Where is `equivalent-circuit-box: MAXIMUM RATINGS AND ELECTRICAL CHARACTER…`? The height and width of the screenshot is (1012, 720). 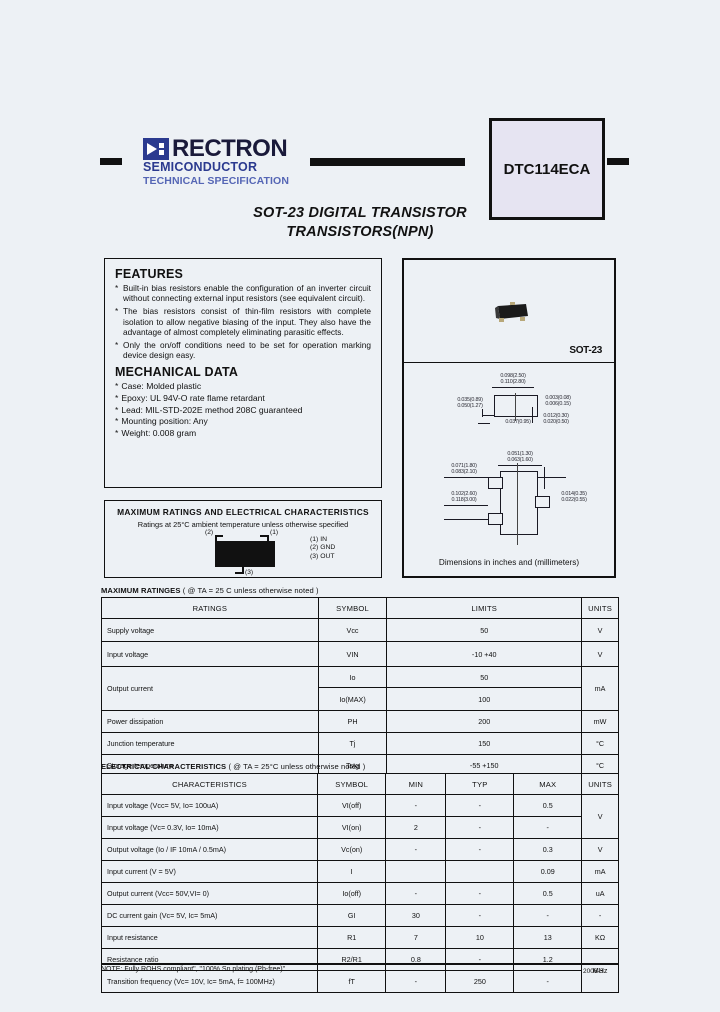
equivalent-circuit-box: MAXIMUM RATINGS AND ELECTRICAL CHARACTER… is located at coordinates (243, 539).